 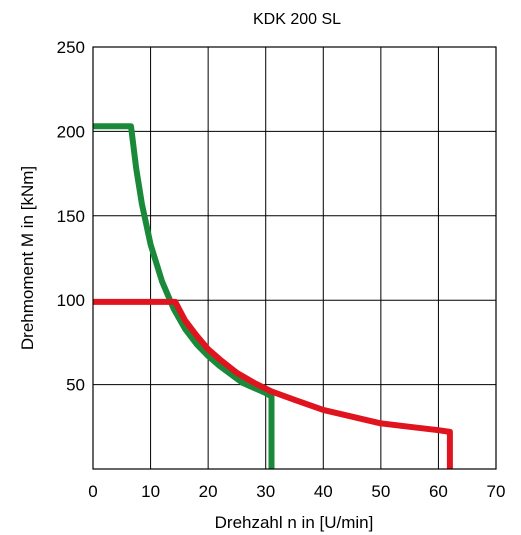 What do you see at coordinates (438, 491) in the screenshot?
I see `x-tick-label: 60` at bounding box center [438, 491].